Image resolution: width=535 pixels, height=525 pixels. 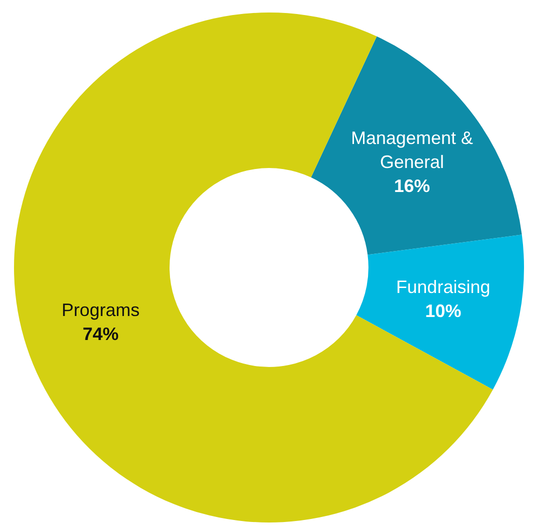 What do you see at coordinates (412, 150) in the screenshot?
I see `slice-label: Management & General` at bounding box center [412, 150].